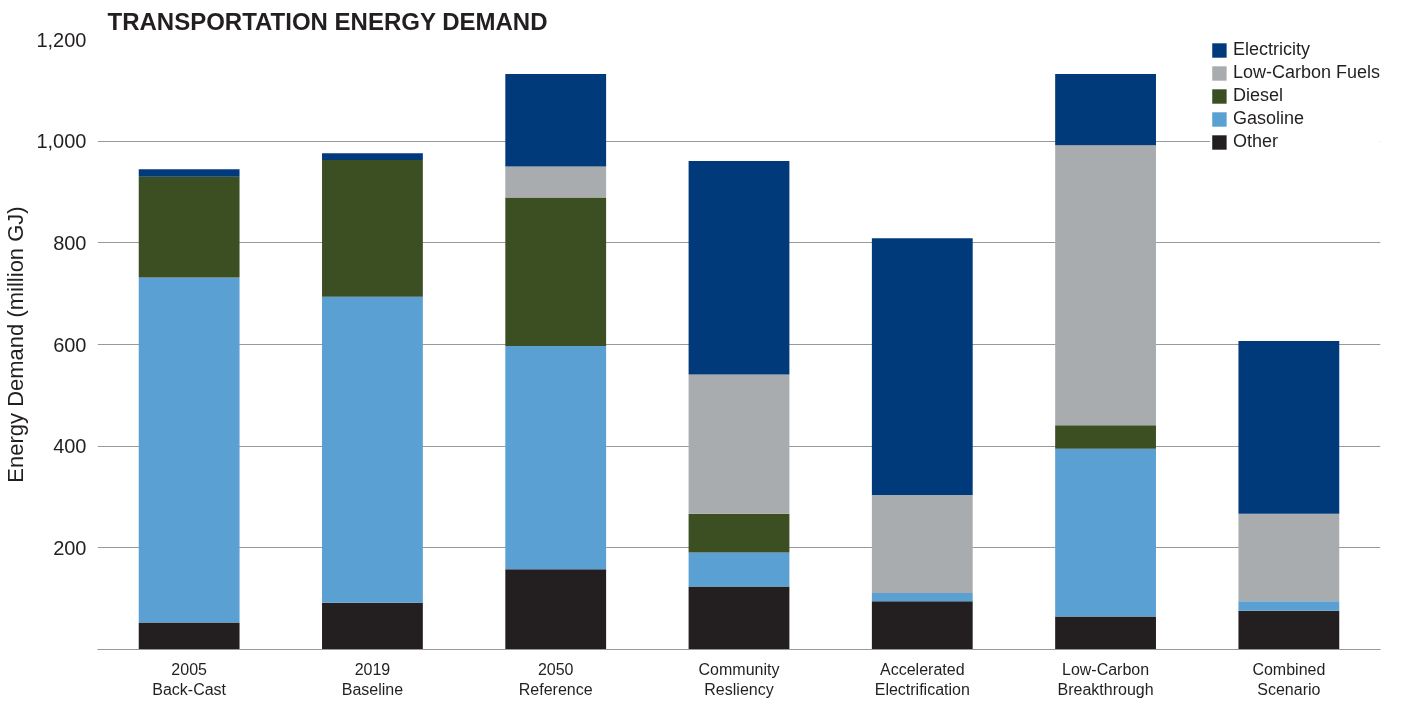  I want to click on y-tick-label: 1,000, so click(61, 141).